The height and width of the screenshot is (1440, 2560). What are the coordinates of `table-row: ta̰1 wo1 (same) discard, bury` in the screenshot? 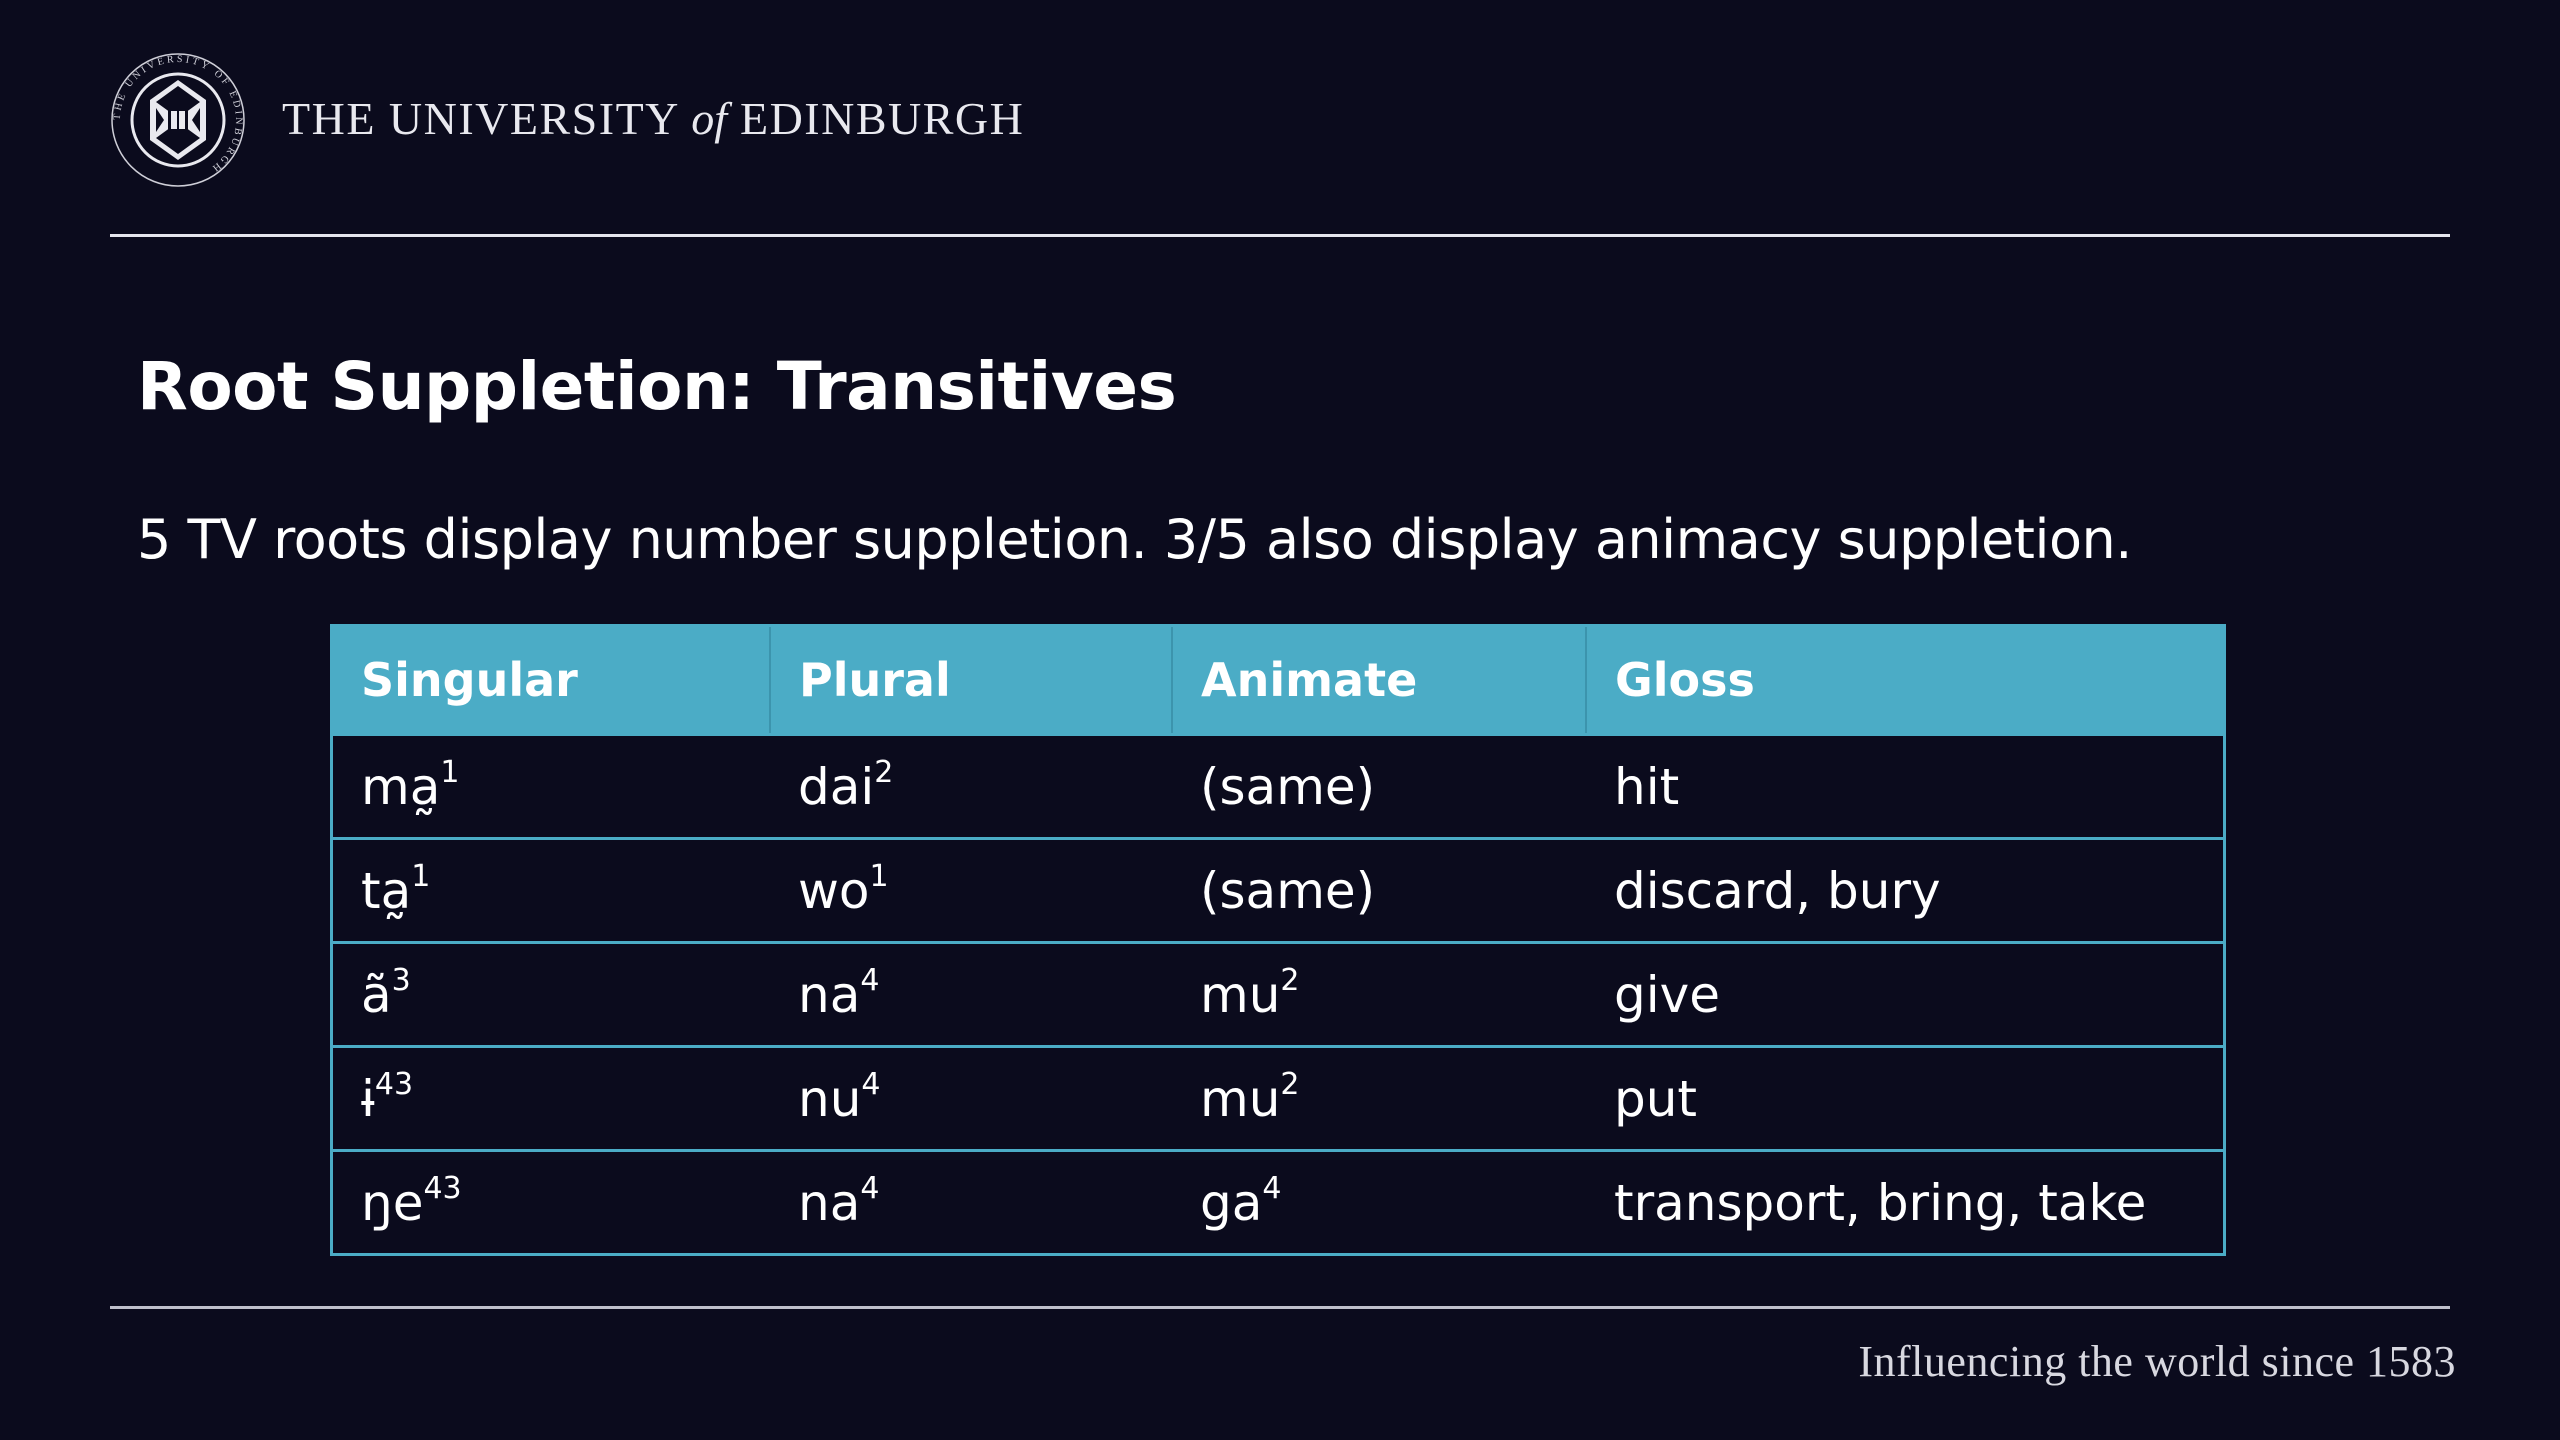 It's located at (1278, 890).